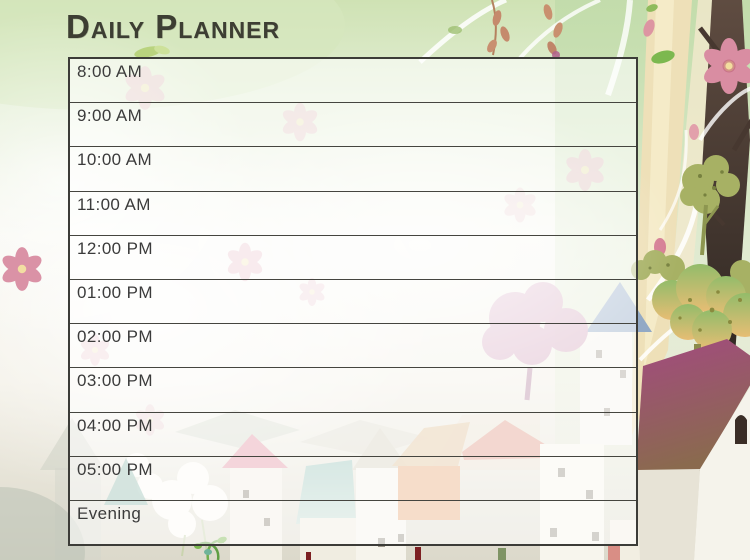 The image size is (750, 560). I want to click on time-slot-row: 01:00 PM, so click(353, 301).